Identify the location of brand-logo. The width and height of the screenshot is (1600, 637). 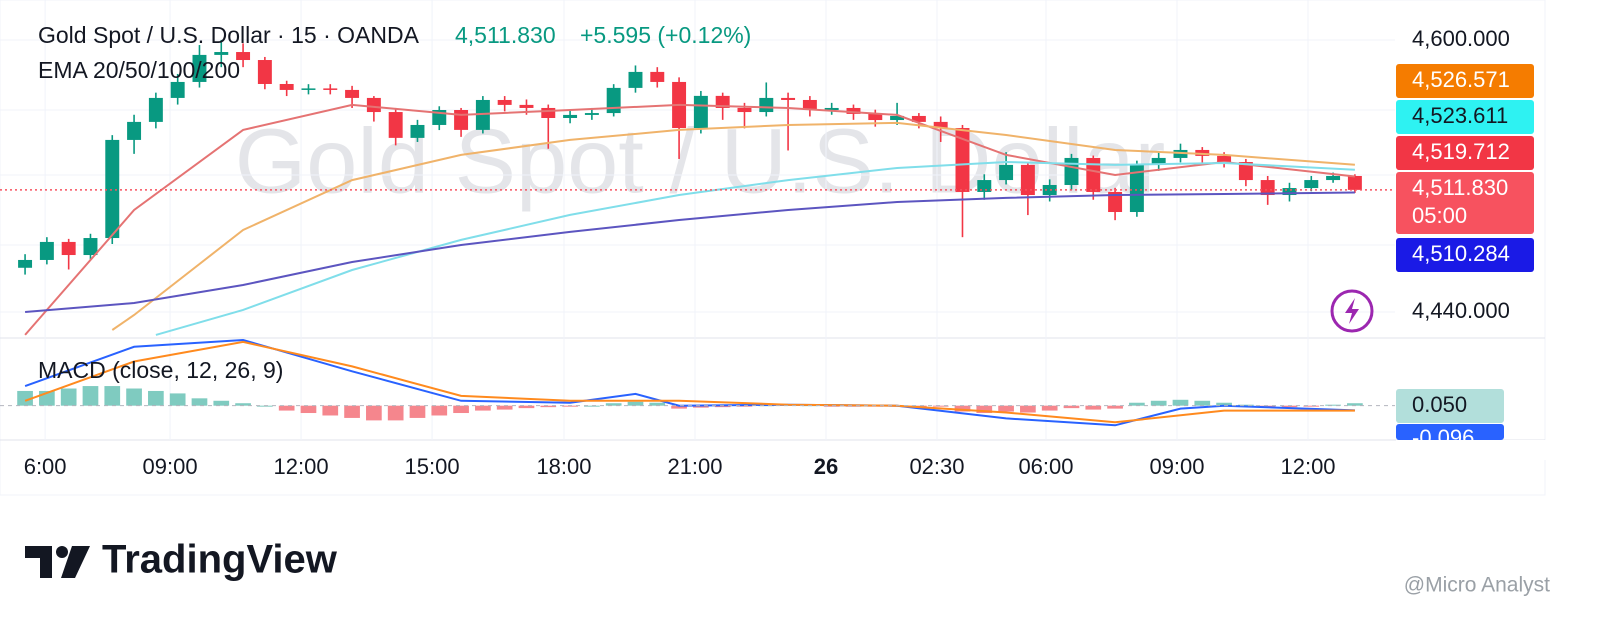
(57, 562).